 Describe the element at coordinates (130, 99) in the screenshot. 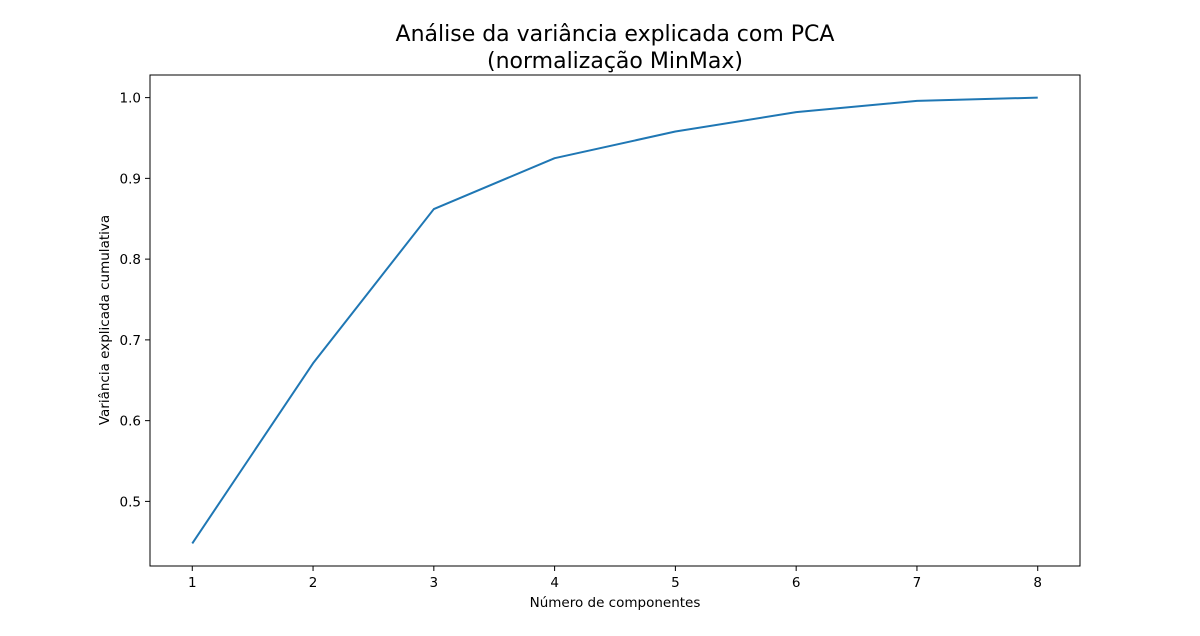

I see `y-tick-label: 1.0` at that location.